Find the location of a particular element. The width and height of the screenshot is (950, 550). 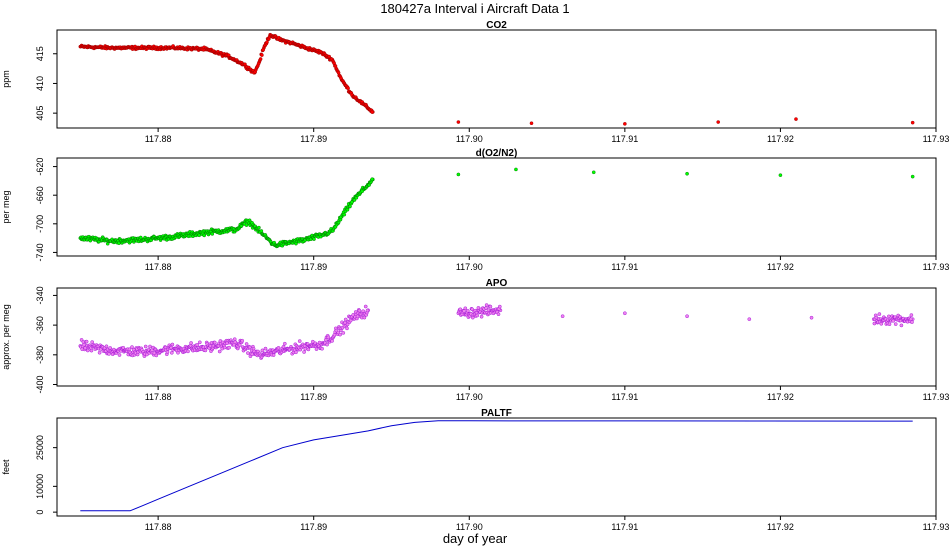

panel-title: d(O2/N2) is located at coordinates (497, 153).